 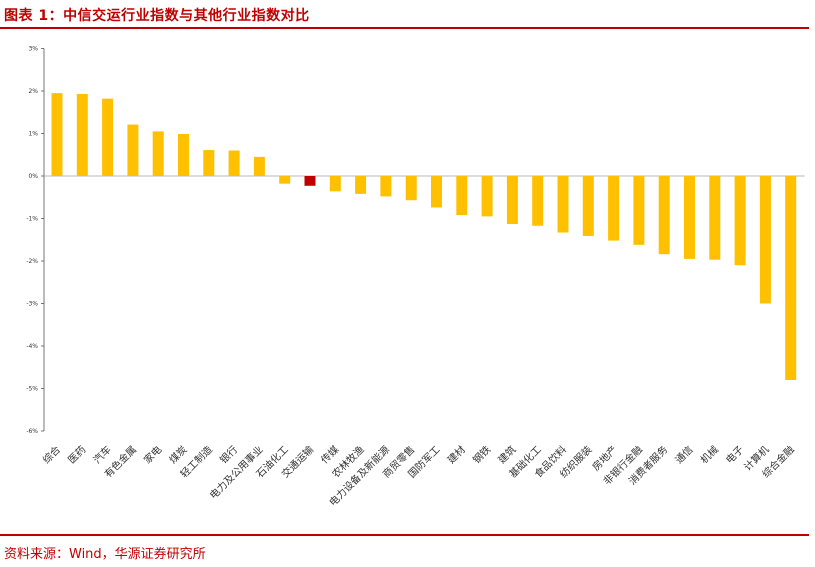 What do you see at coordinates (709, 454) in the screenshot?
I see `x-category-label: 机械` at bounding box center [709, 454].